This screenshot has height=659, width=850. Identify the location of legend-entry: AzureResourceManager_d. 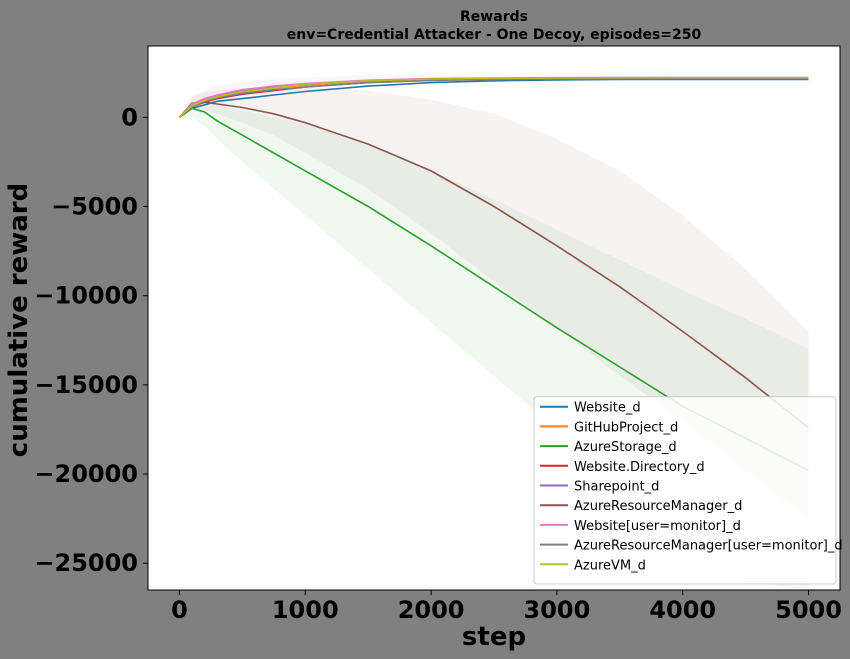
(658, 506).